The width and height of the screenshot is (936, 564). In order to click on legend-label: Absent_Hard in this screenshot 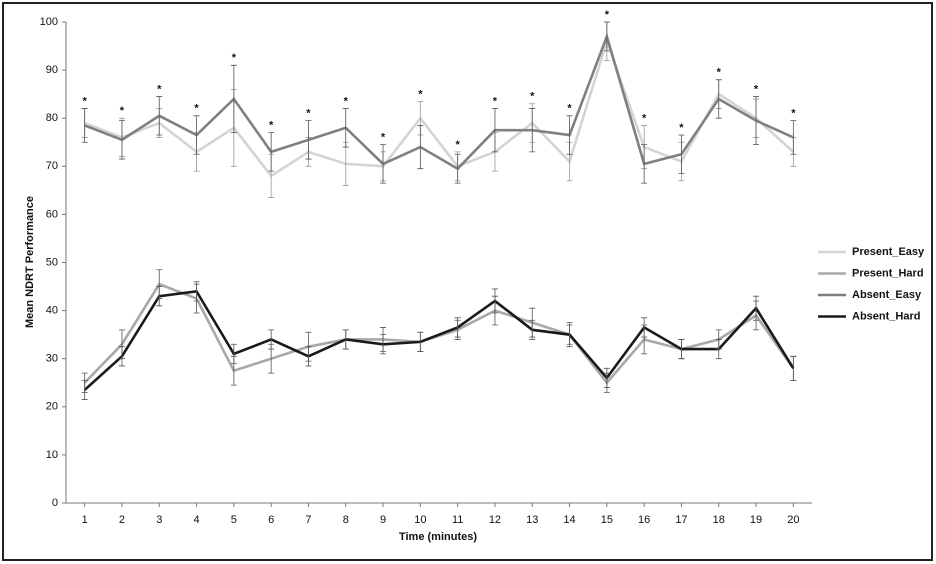, I will do `click(886, 316)`.